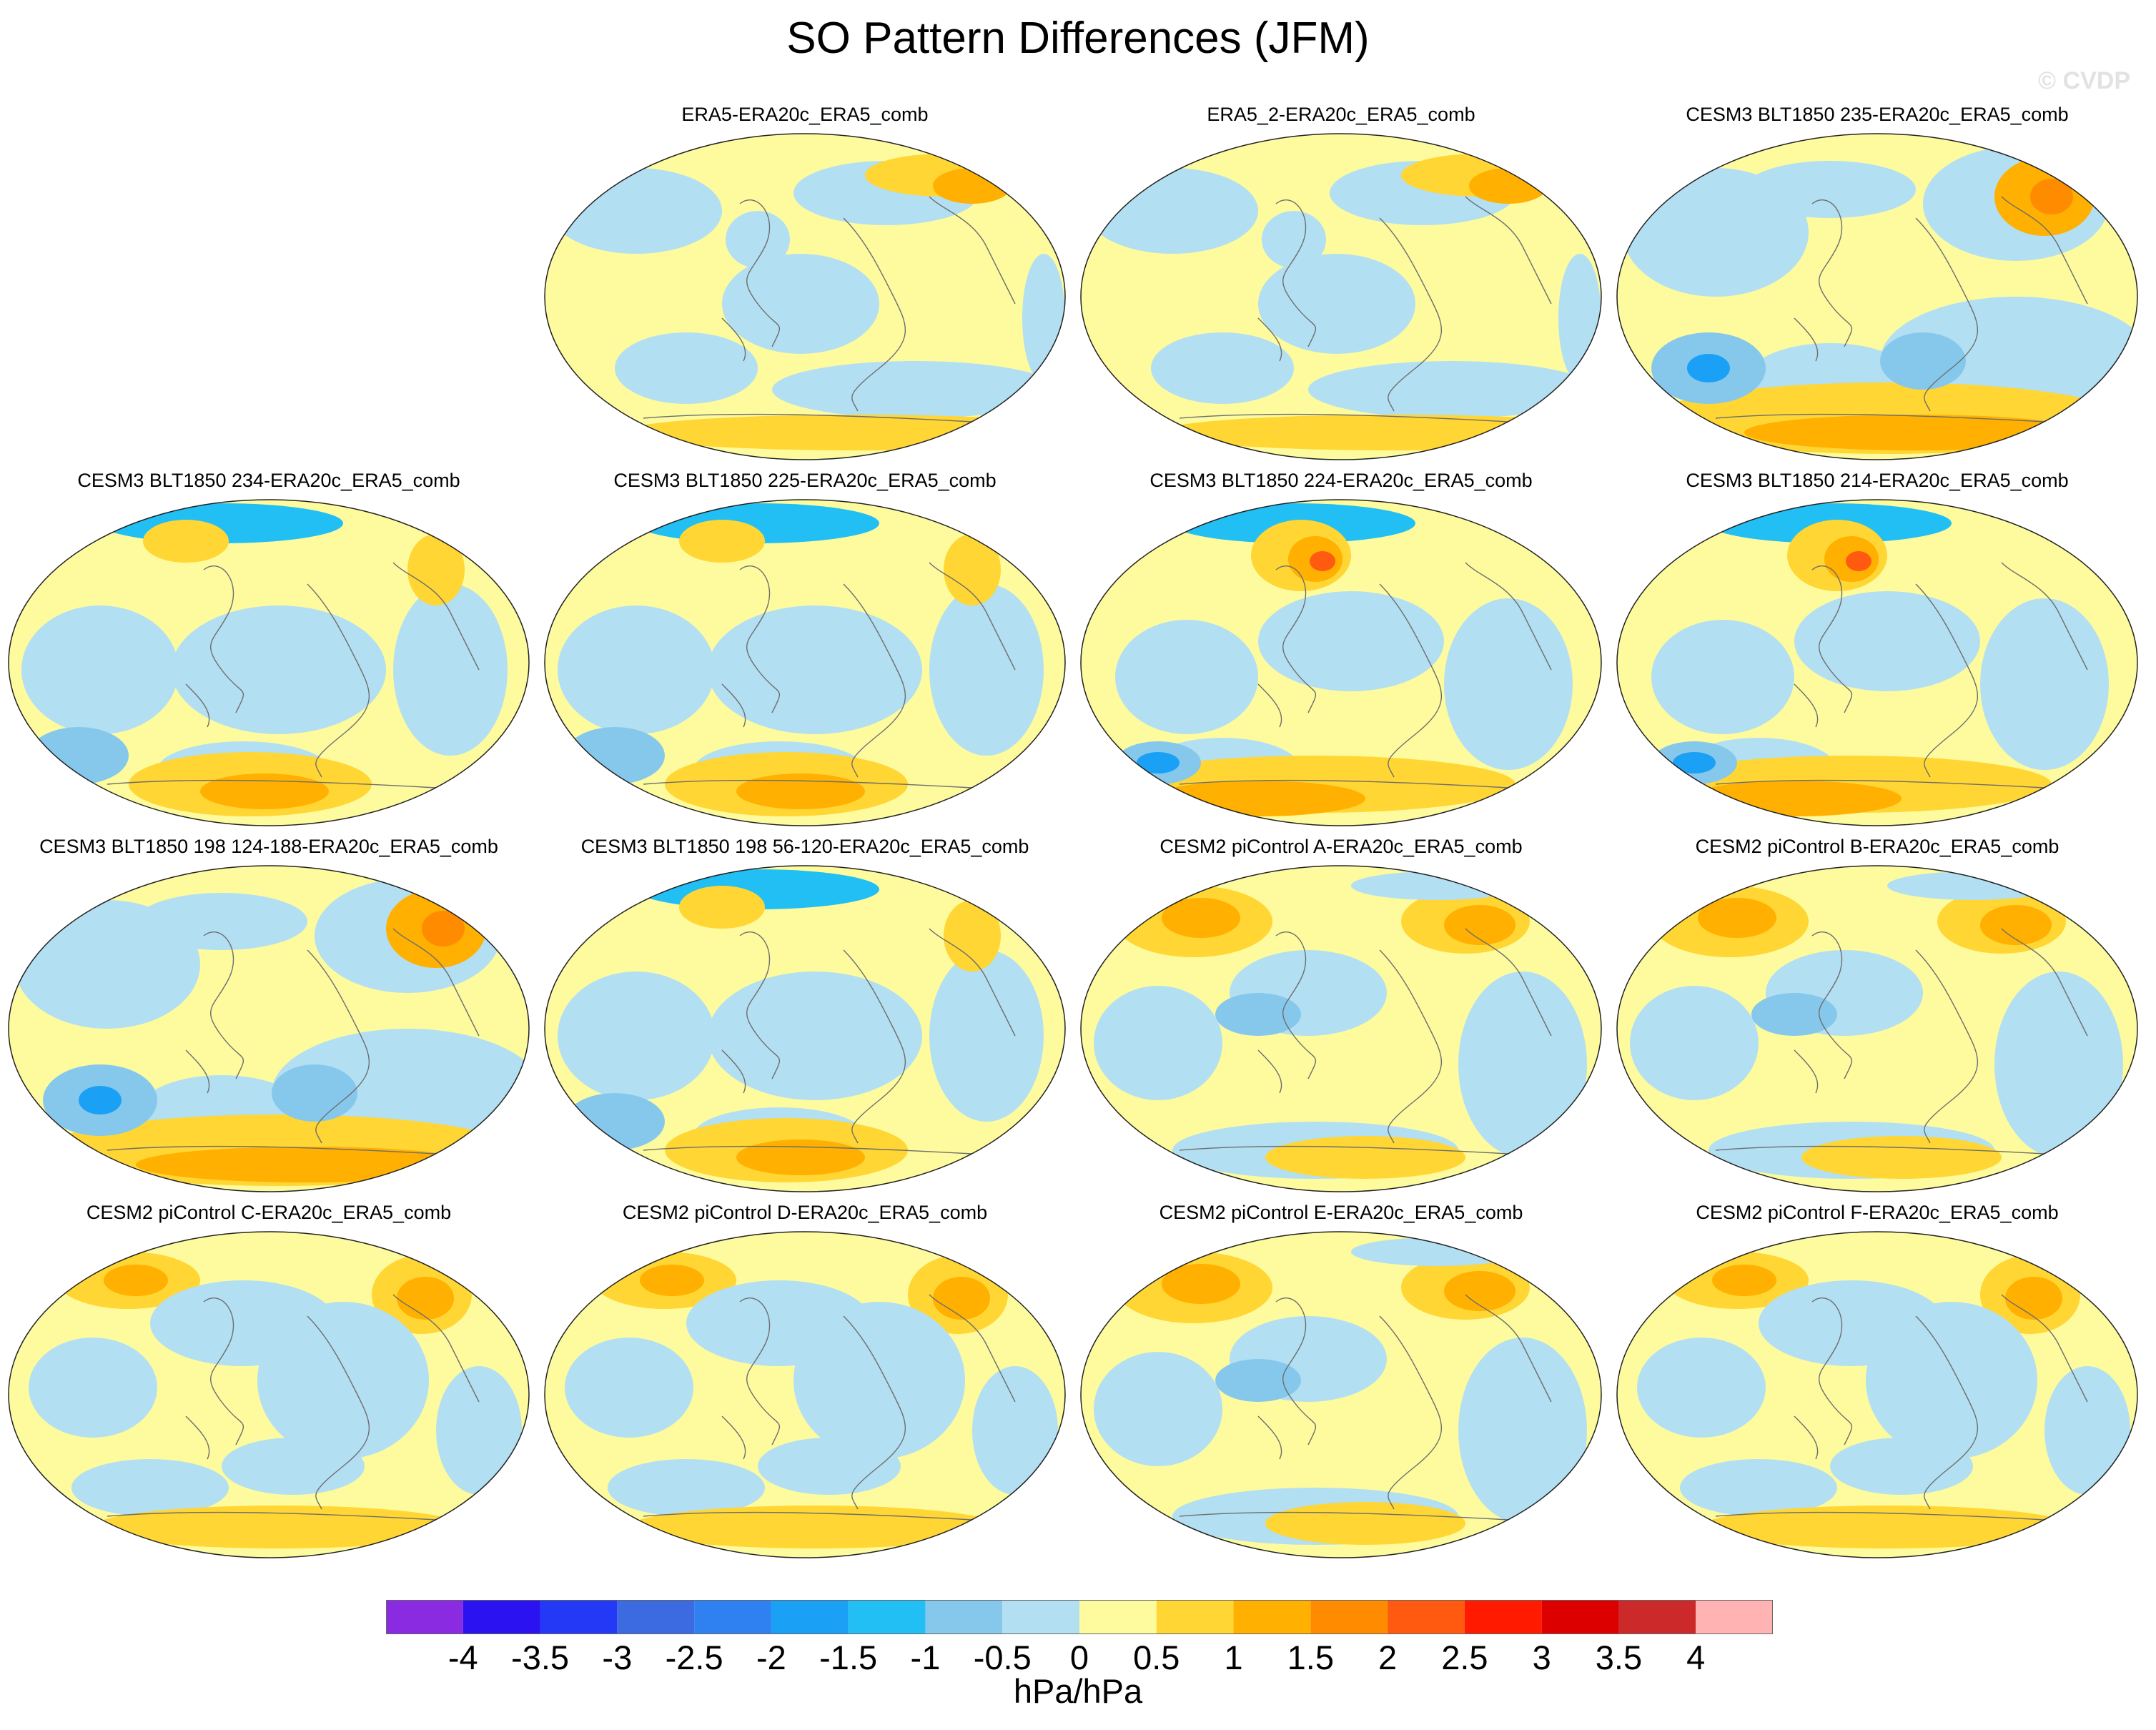  Describe the element at coordinates (1877, 1212) in the screenshot. I see `panel-title: CESM2 piControl F-ERA20c_ERA5_comb` at that location.